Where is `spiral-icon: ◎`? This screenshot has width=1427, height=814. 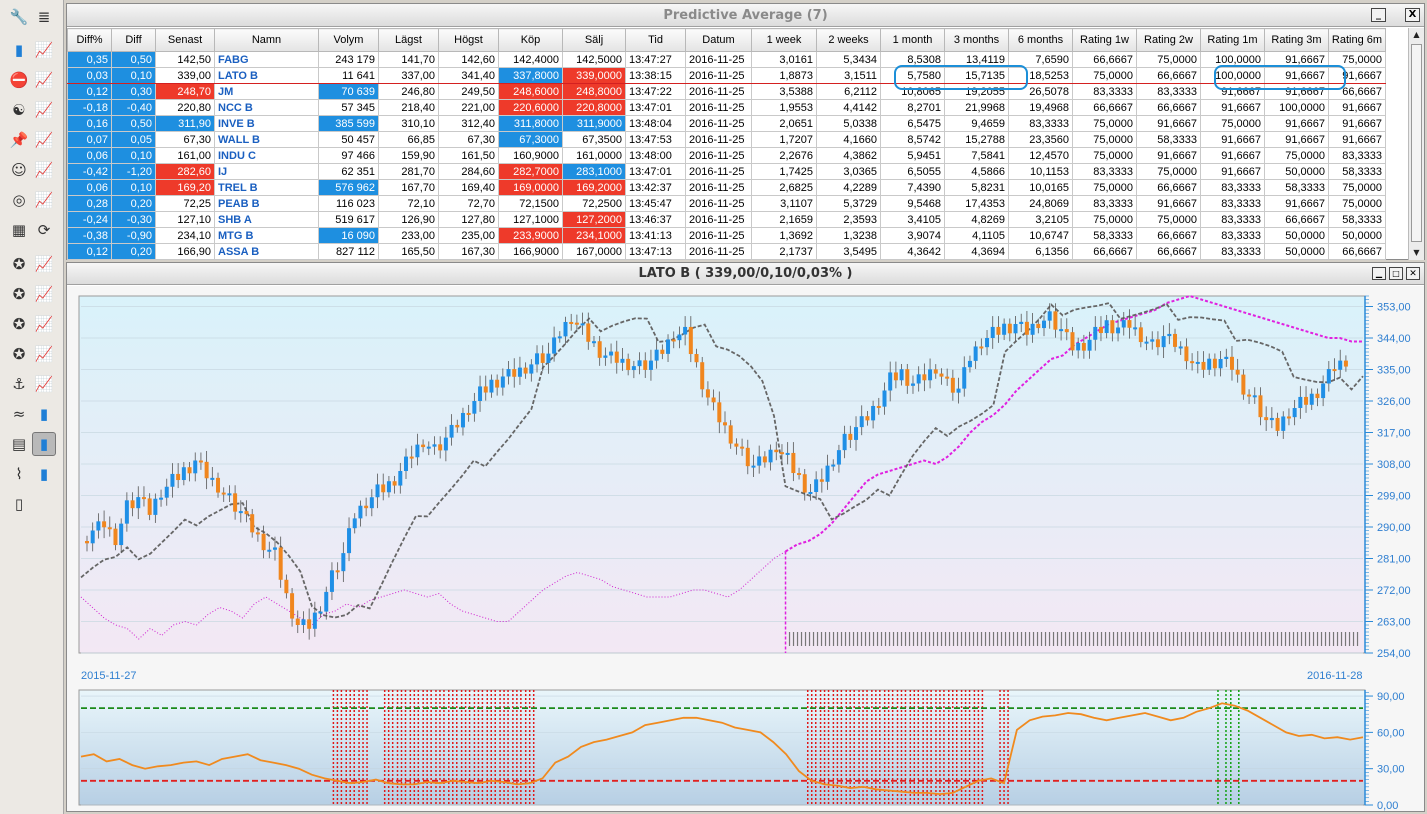
spiral-icon: ◎ is located at coordinates (19, 200).